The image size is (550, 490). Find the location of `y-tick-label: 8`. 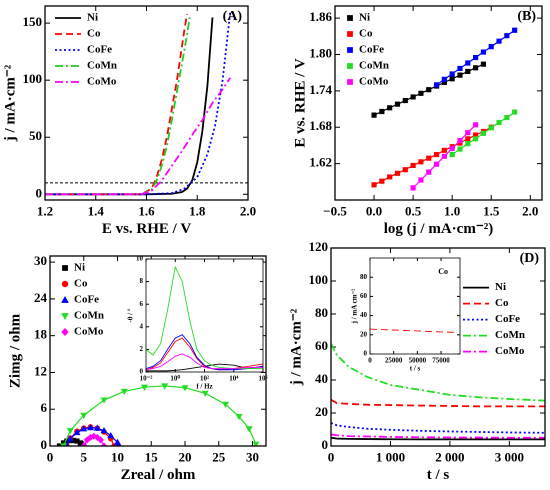

y-tick-label: 8 is located at coordinates (142, 281).